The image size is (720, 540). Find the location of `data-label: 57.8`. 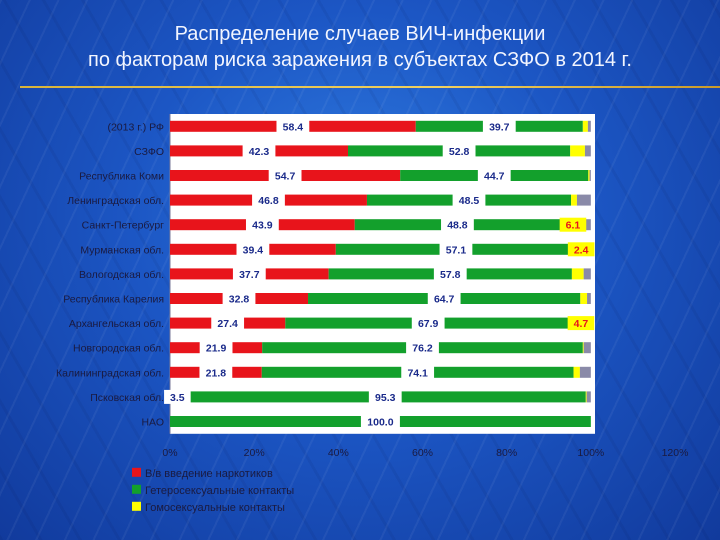

data-label: 57.8 is located at coordinates (450, 275).